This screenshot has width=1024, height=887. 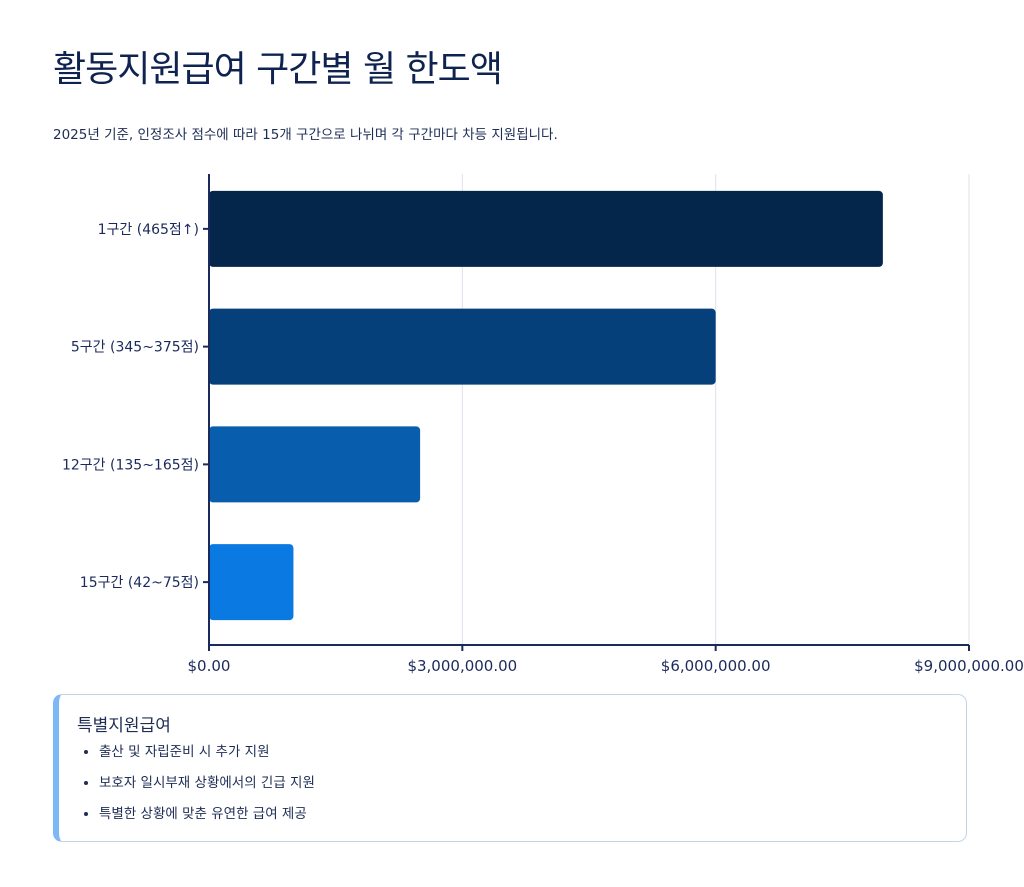 What do you see at coordinates (124, 726) in the screenshot?
I see `special-benefit-title: 특별지원급여` at bounding box center [124, 726].